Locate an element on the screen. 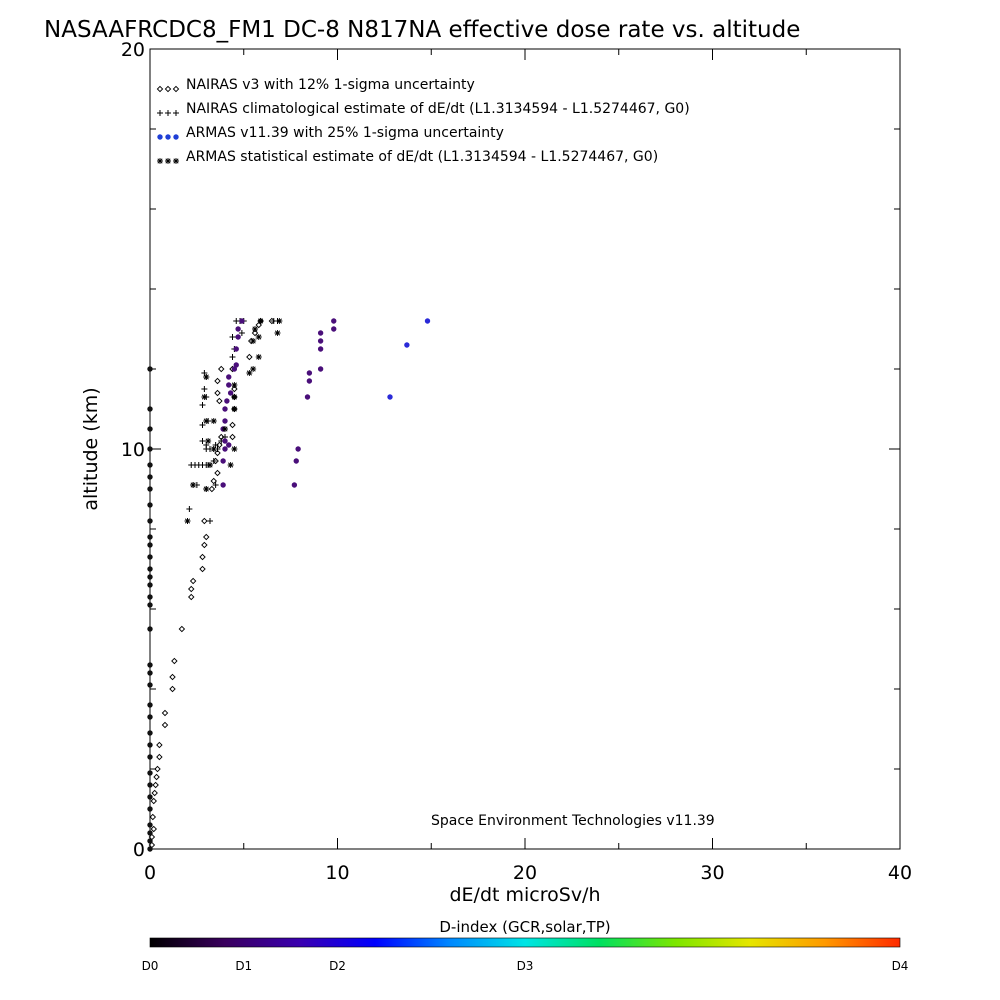 The image size is (1000, 1000). y-tick-label: 0 is located at coordinates (139, 850).